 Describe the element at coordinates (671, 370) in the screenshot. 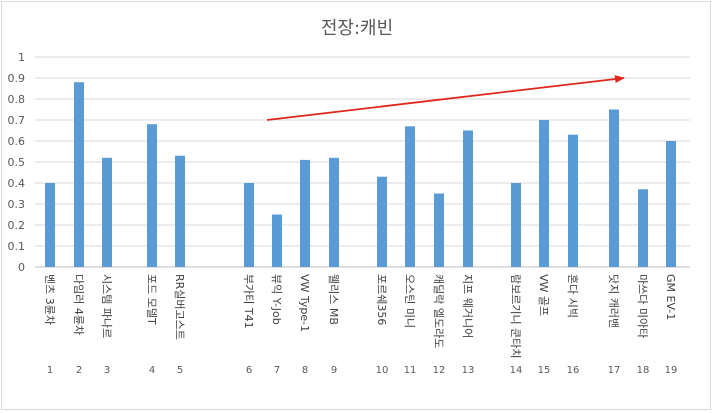

I see `category-number: 19` at that location.